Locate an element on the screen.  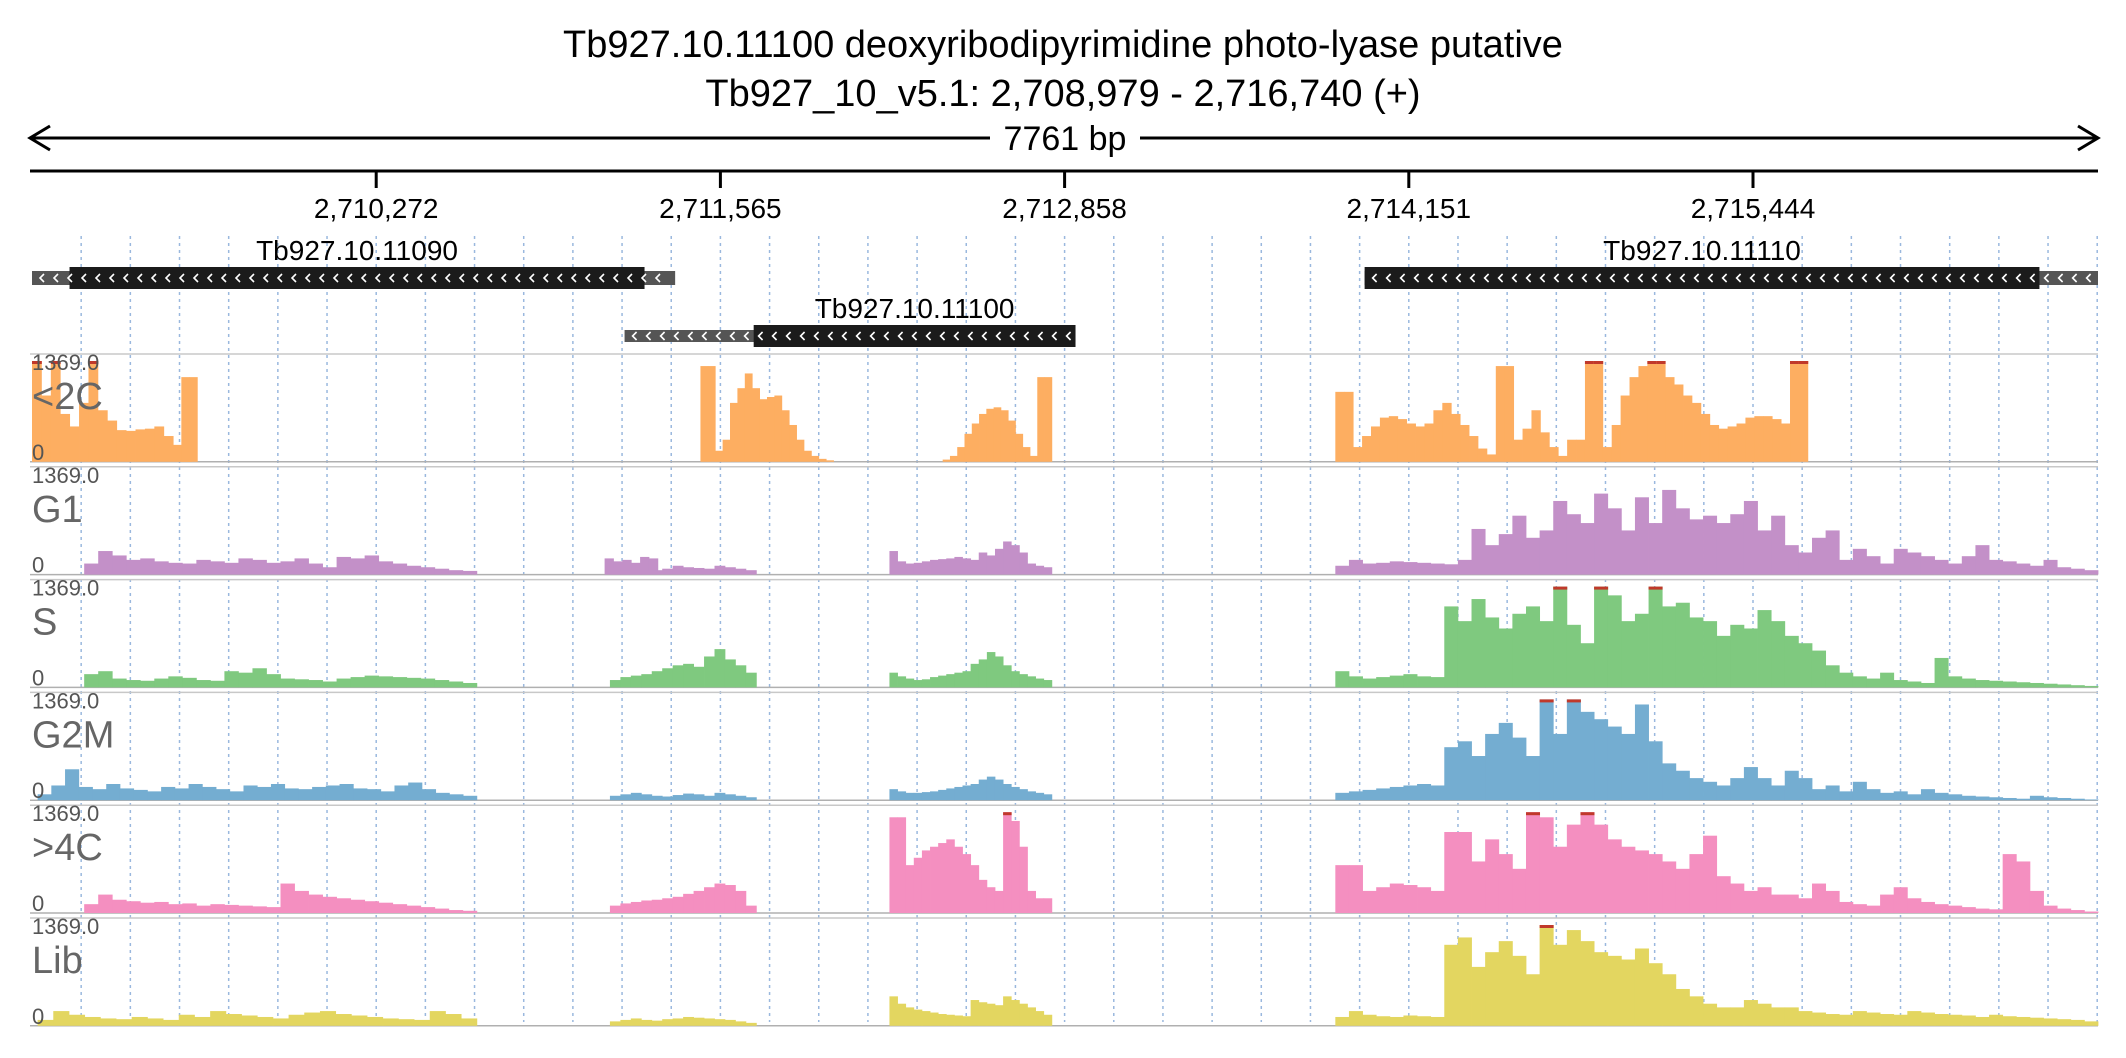
span-arrow-head-right is located at coordinates (2089, 138).